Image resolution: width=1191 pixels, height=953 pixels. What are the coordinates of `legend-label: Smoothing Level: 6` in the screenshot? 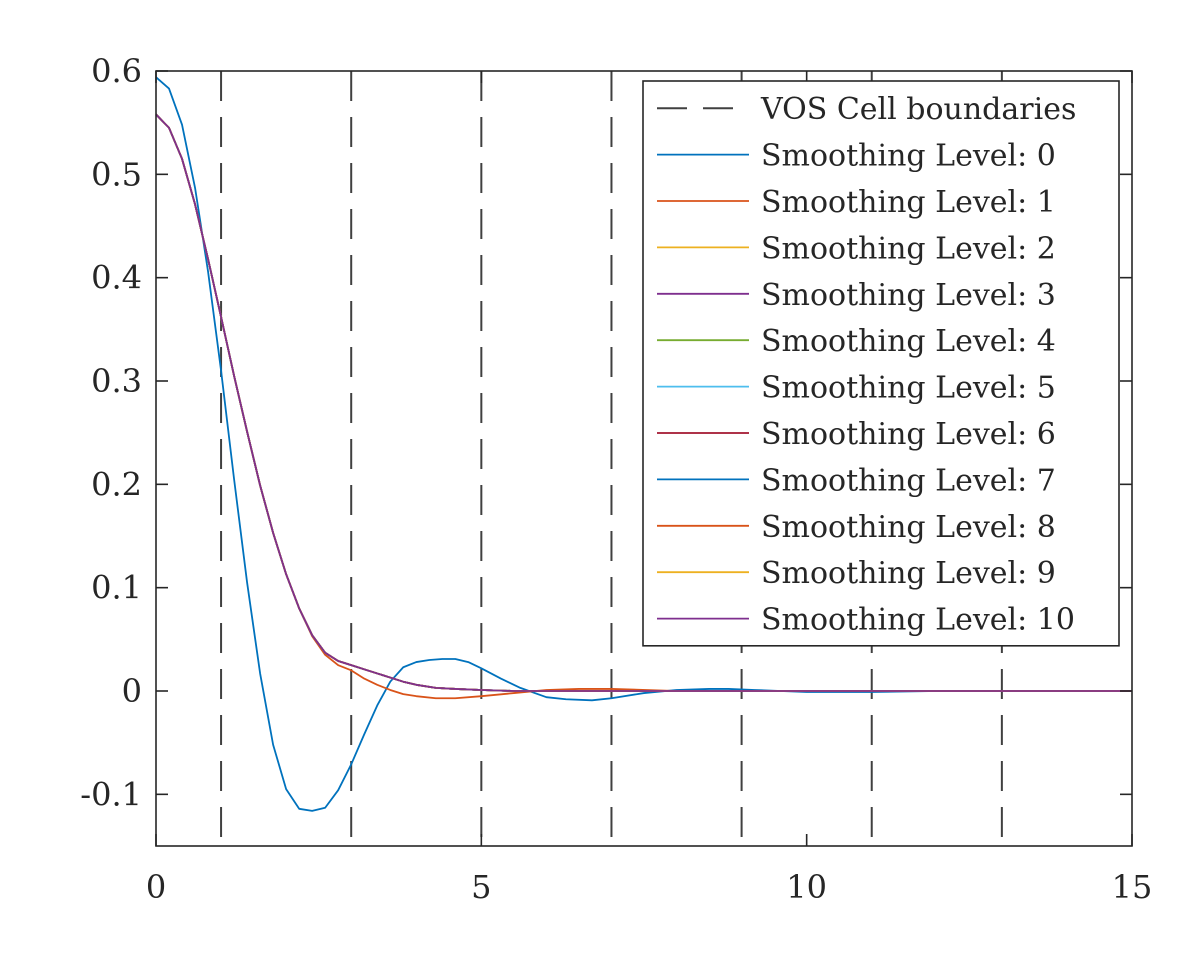 It's located at (908, 434).